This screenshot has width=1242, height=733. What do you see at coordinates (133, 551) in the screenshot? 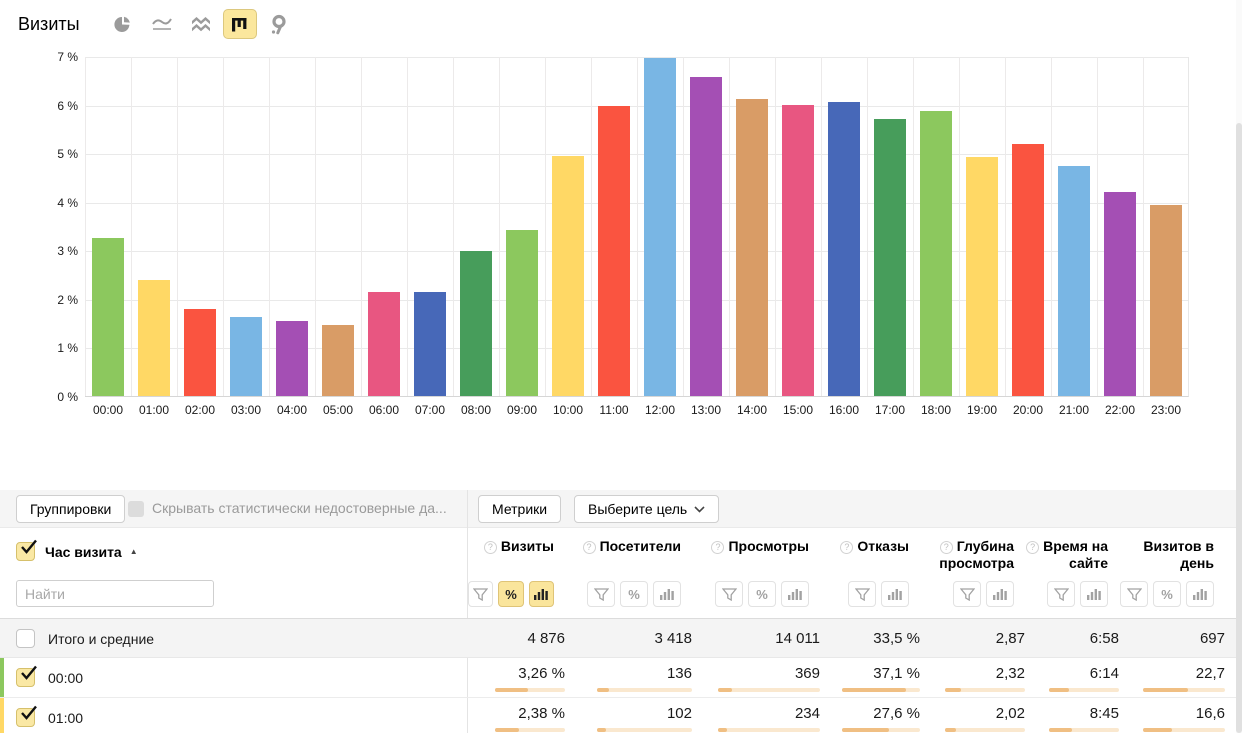
I see `sort-asc-icon: ▲` at bounding box center [133, 551].